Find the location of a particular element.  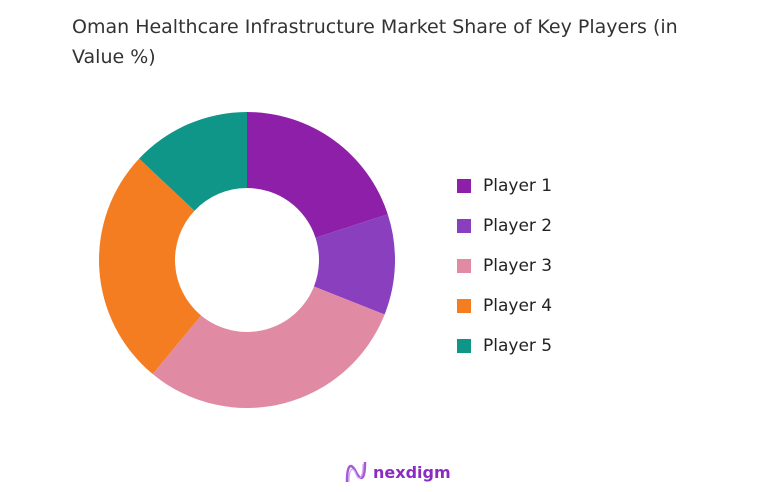

legend-item: Player 4 is located at coordinates (504, 306).